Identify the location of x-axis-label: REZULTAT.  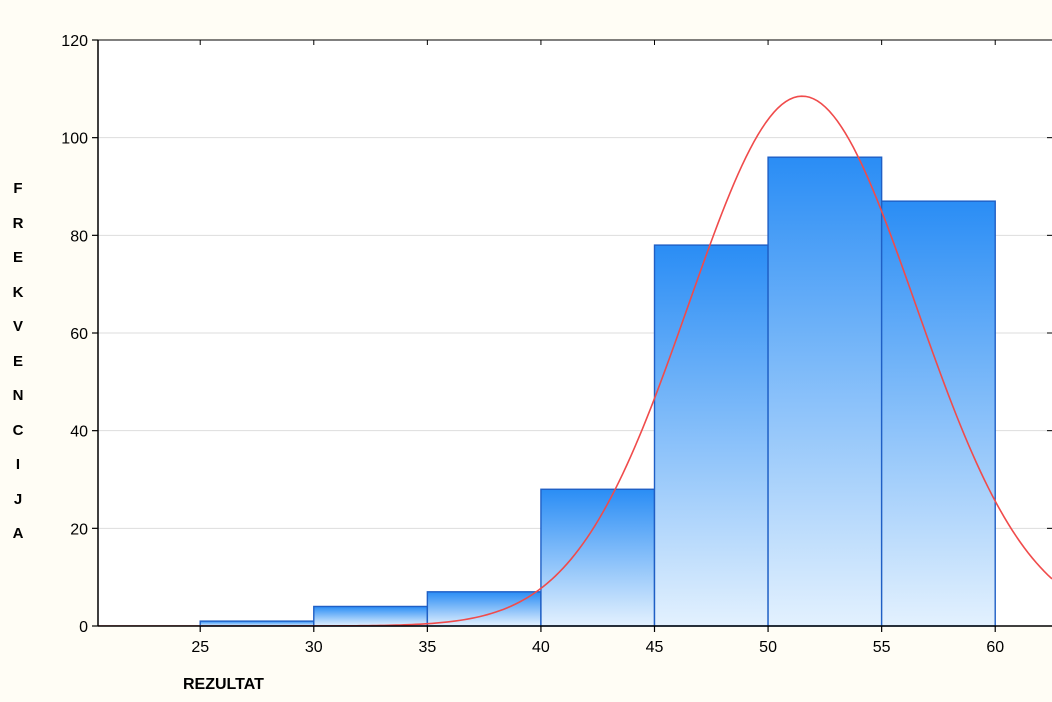
(223, 684).